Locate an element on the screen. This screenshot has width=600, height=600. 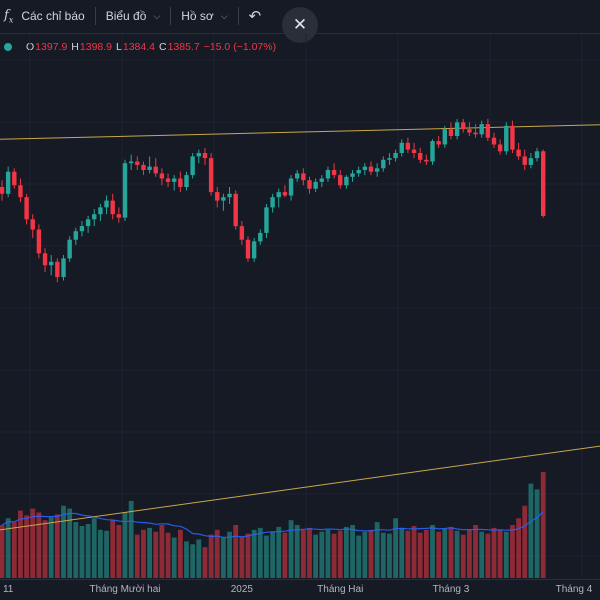
close-button: ✕ is located at coordinates (300, 25).